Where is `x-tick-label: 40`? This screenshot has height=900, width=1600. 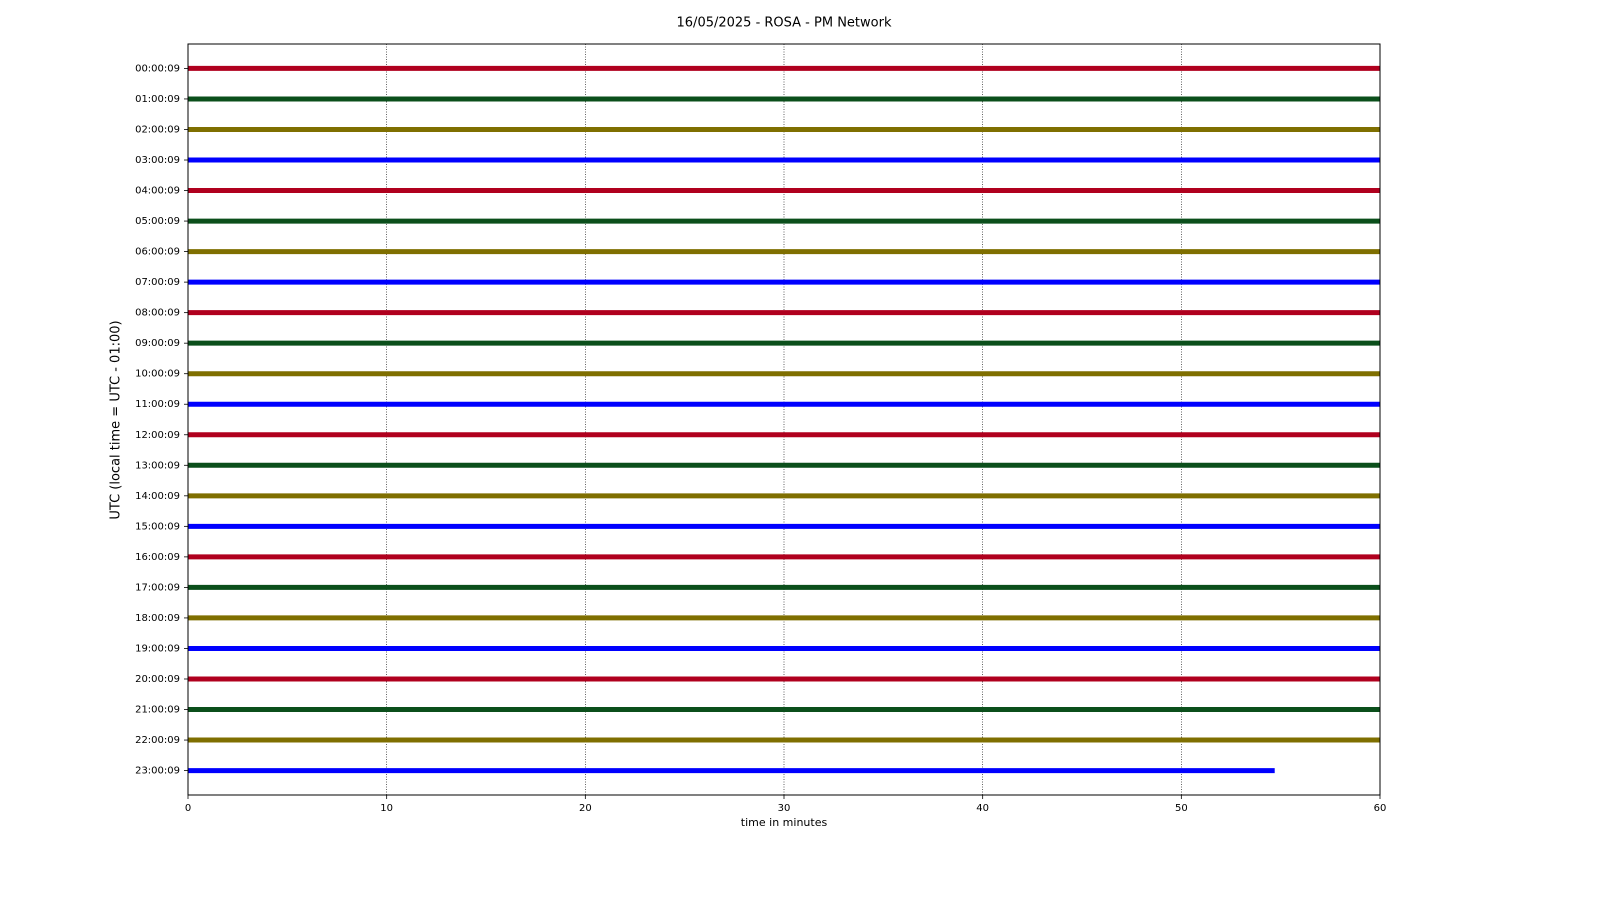 x-tick-label: 40 is located at coordinates (982, 808).